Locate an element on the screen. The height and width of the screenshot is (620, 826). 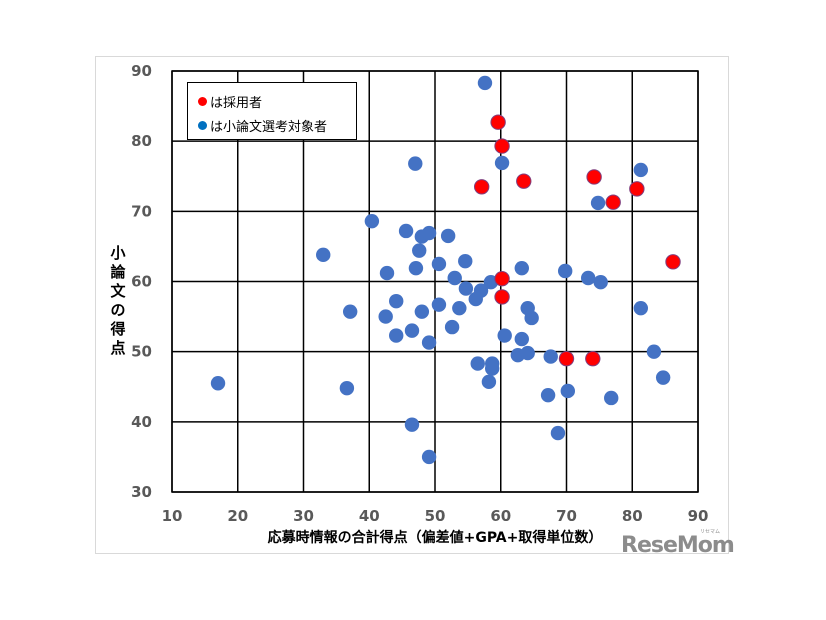
y-tick-label: 80 is located at coordinates (141, 141).